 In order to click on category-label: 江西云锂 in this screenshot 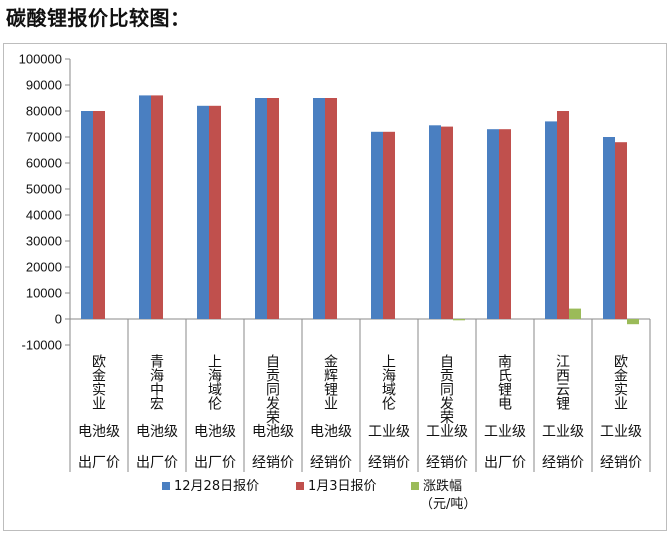, I will do `click(563, 384)`.